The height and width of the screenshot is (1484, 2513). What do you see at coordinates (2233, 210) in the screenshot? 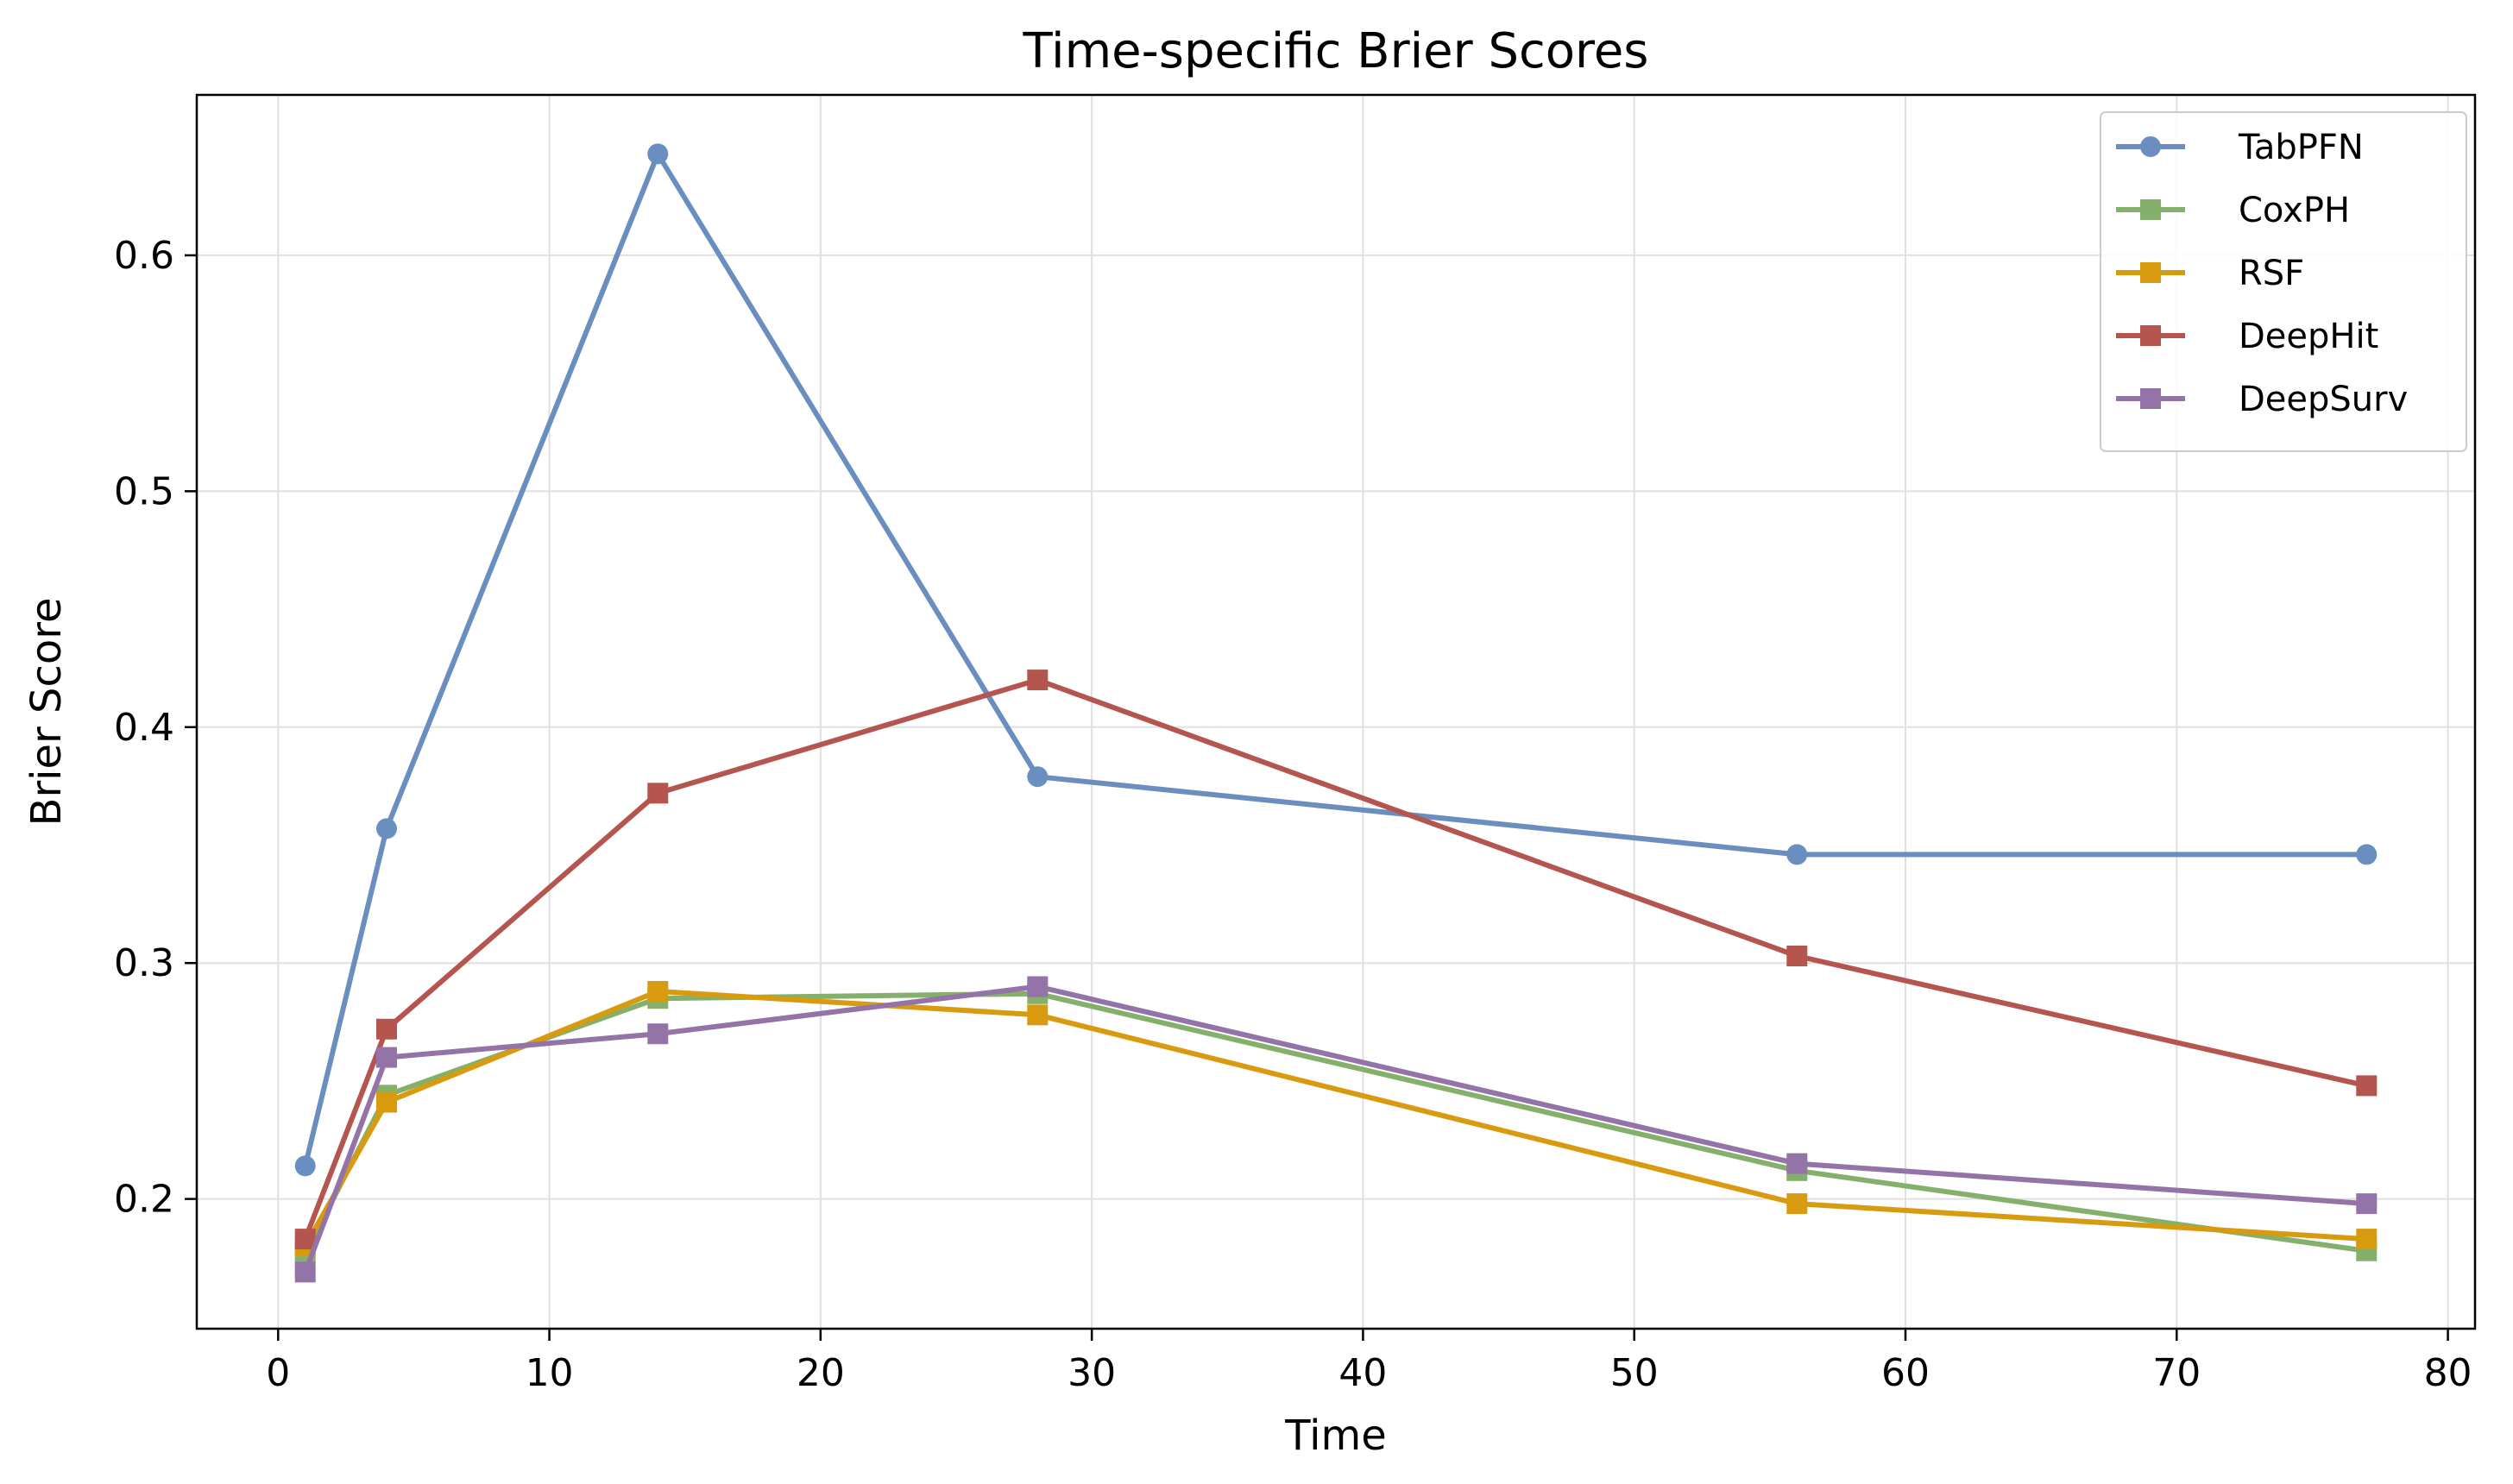
I see `legend-item-coxph: CoxPH` at bounding box center [2233, 210].